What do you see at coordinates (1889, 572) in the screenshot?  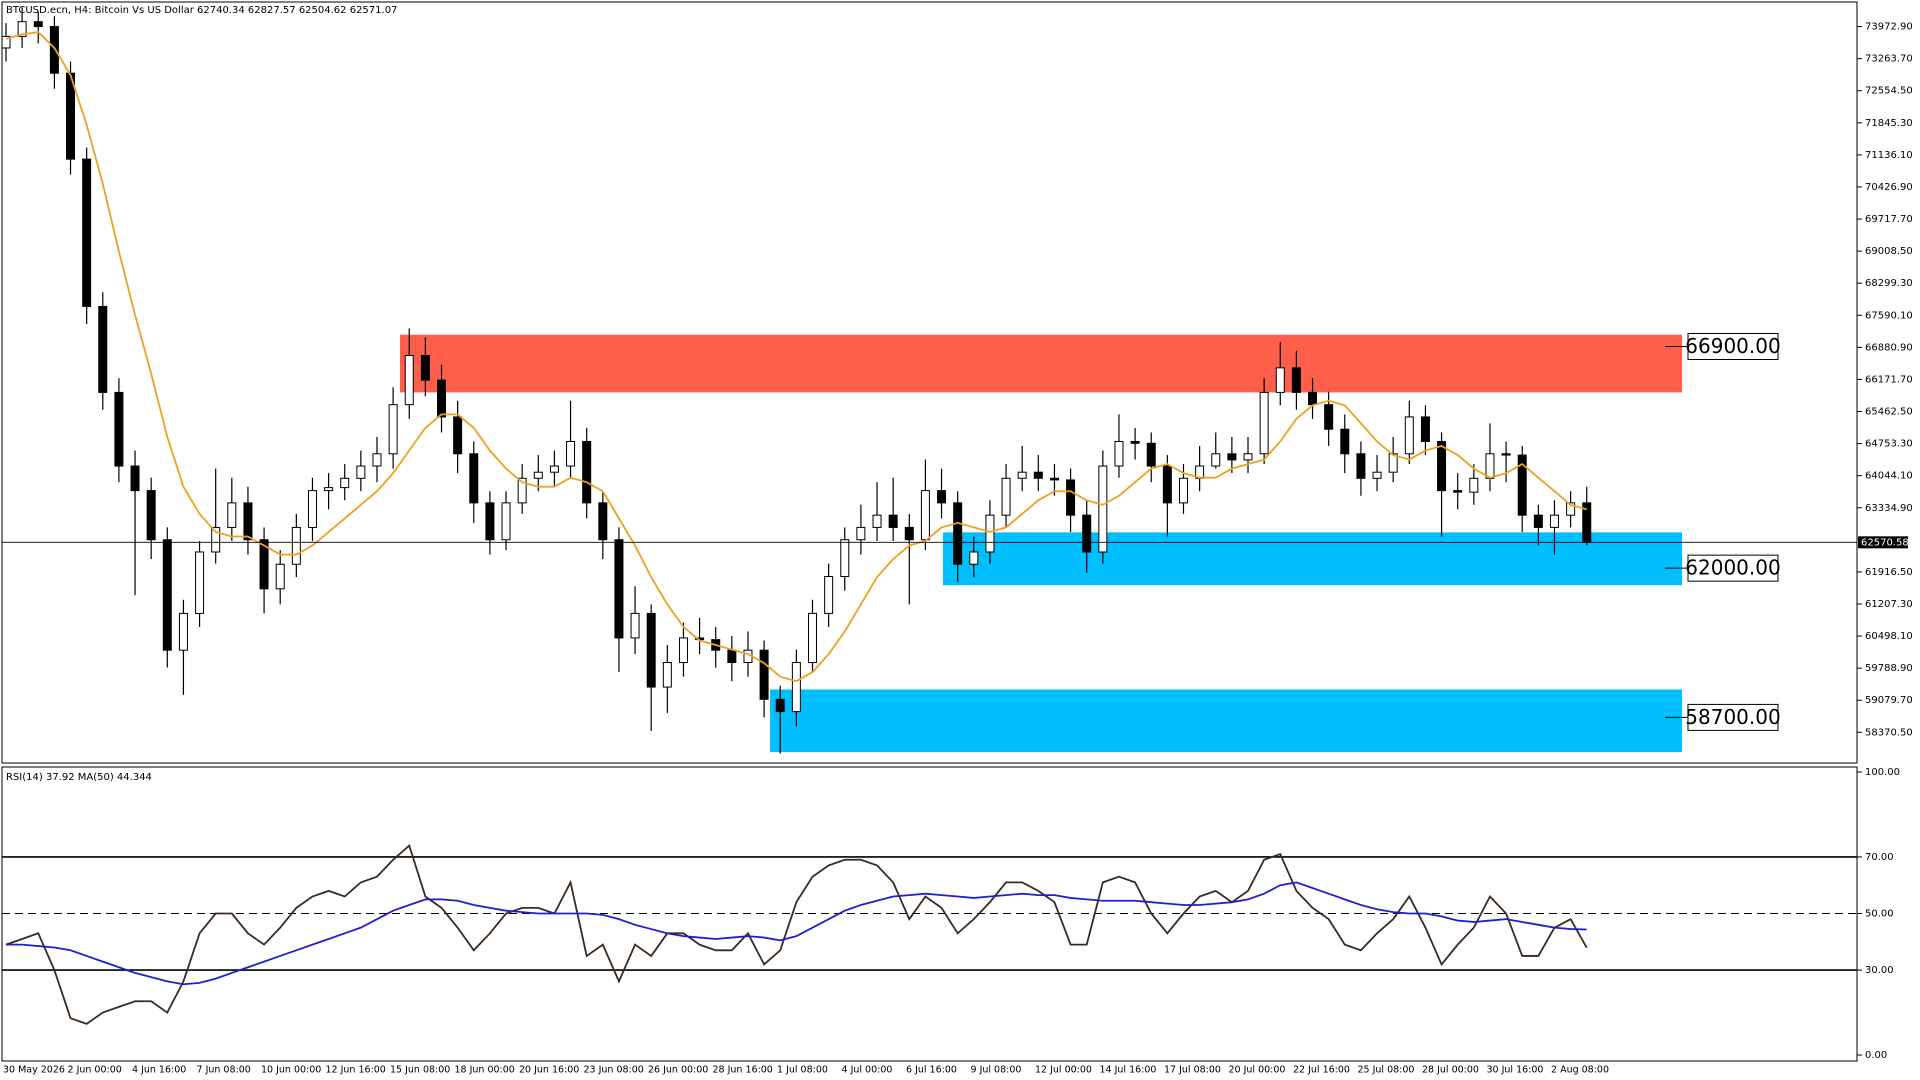 I see `y-tick-label: 61916.50` at bounding box center [1889, 572].